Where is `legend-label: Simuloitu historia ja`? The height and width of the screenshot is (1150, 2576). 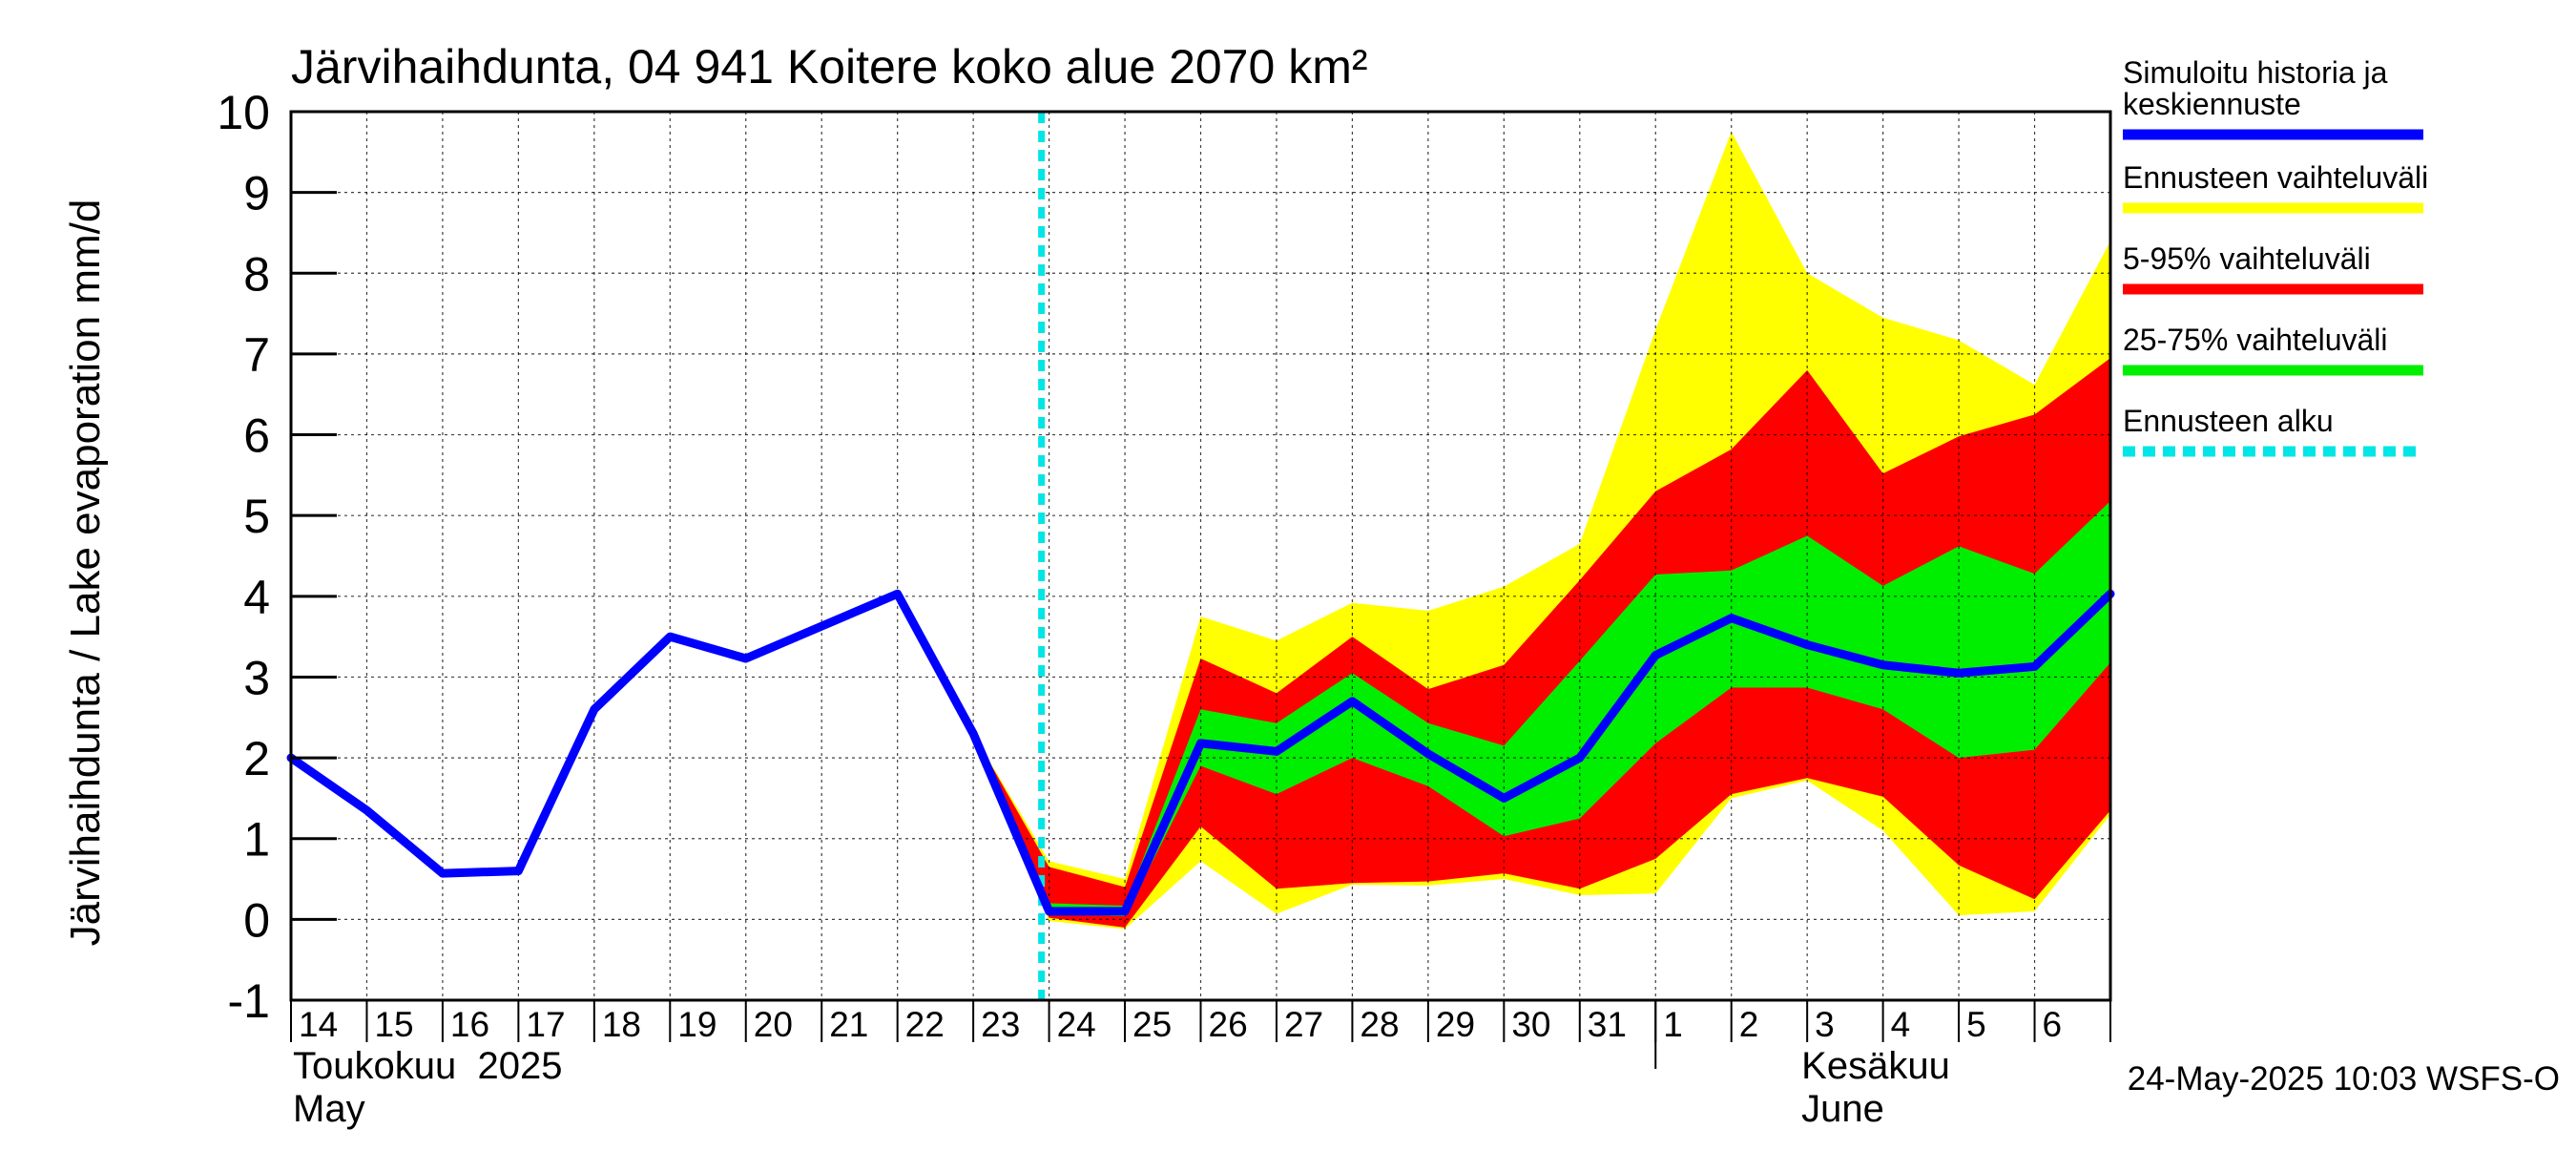
legend-label: Simuloitu historia ja is located at coordinates (2255, 72).